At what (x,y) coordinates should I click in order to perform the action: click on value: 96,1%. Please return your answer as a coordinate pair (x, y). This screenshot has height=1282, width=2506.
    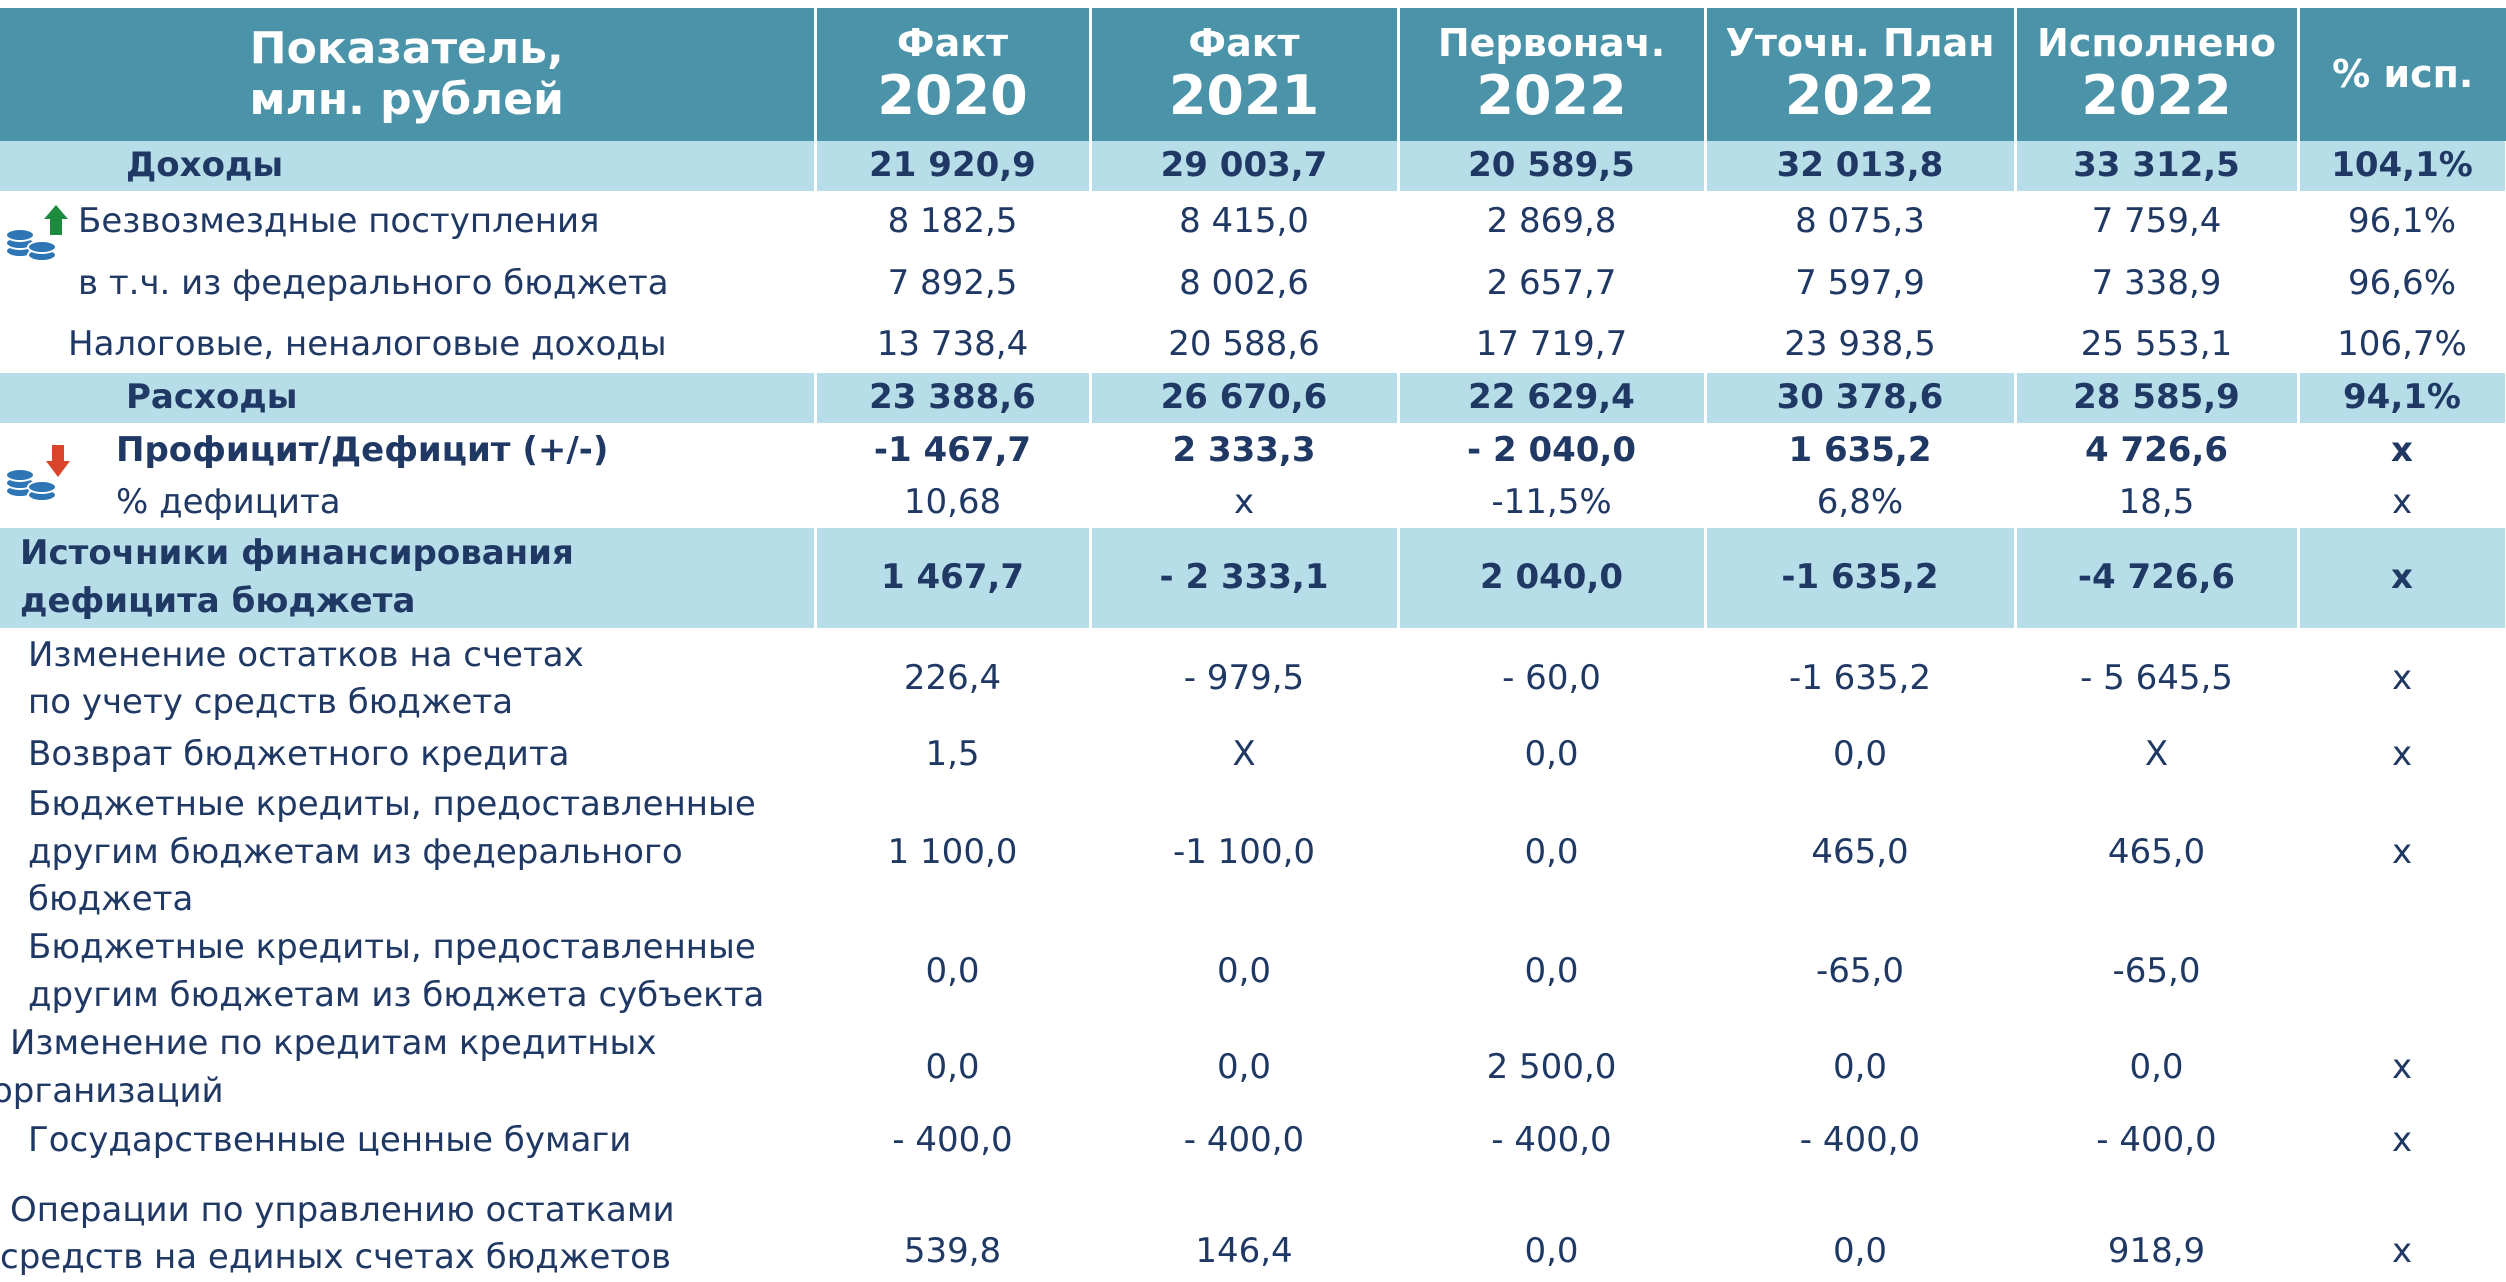
    Looking at the image, I should click on (2402, 221).